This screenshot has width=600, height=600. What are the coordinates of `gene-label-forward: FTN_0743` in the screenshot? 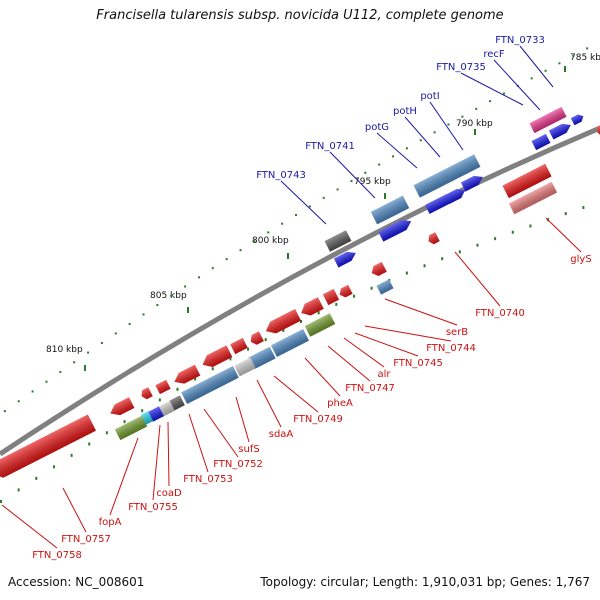 It's located at (291, 197).